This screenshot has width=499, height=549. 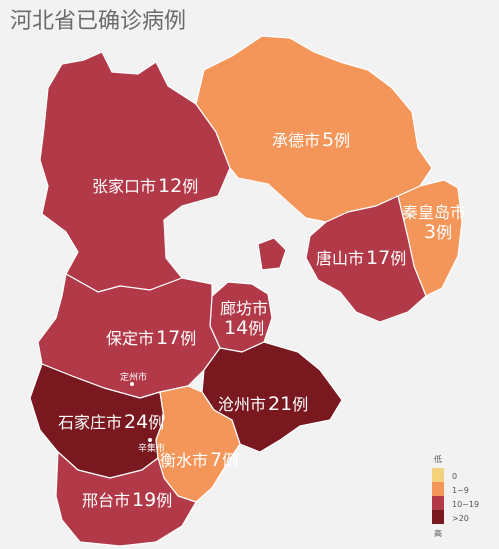 I want to click on legend-label-10-19: 10~19, so click(x=465, y=504).